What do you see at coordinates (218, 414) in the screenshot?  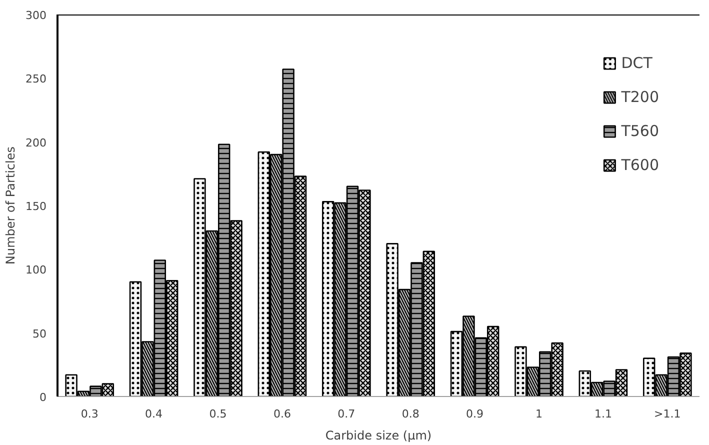 I see `x-tick-label: 0.5` at bounding box center [218, 414].